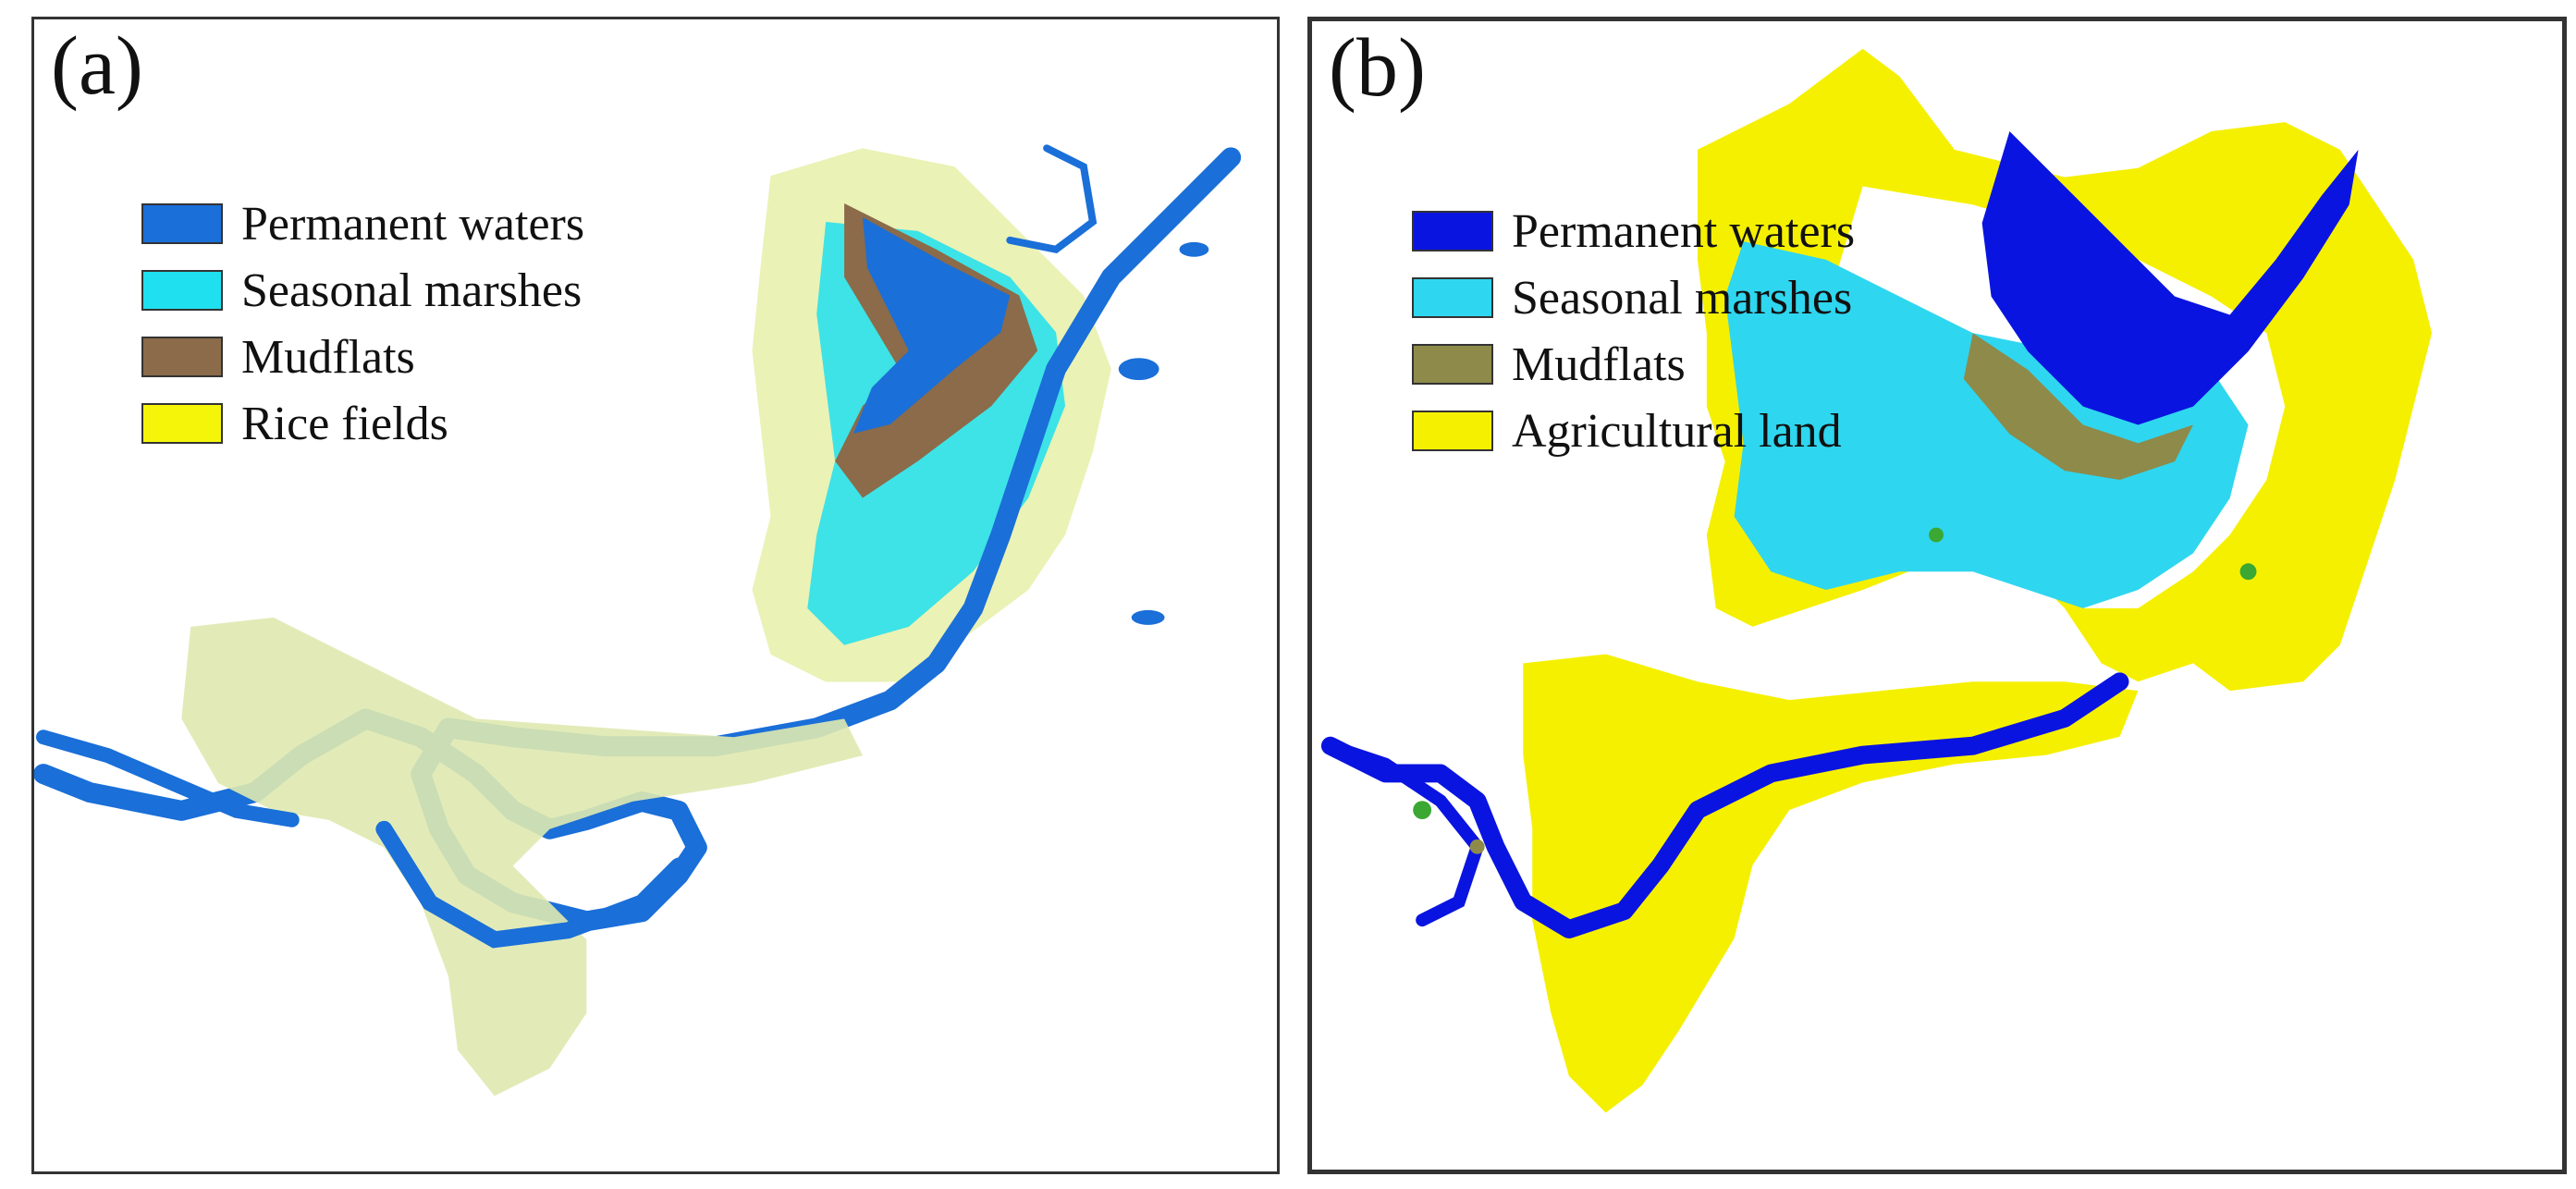 The height and width of the screenshot is (1189, 2576). Describe the element at coordinates (97, 66) in the screenshot. I see `panel-label: (a)` at that location.